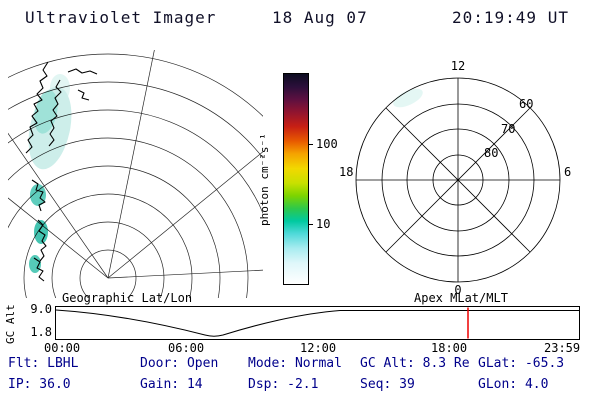 This screenshot has height=400, width=600. I want to click on gc-alt-strip-chart, so click(317, 323).